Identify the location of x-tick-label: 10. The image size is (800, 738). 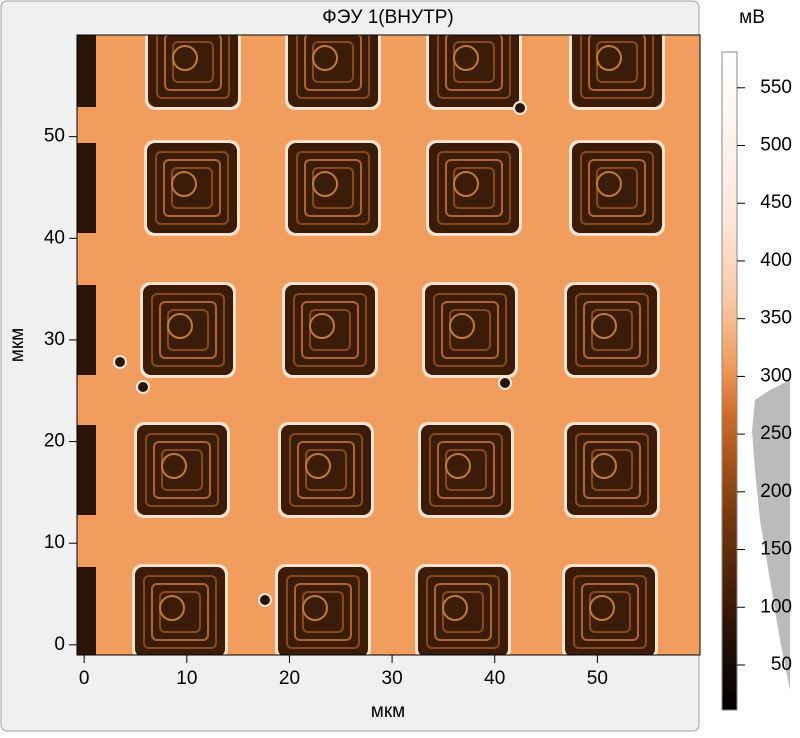
(186, 678).